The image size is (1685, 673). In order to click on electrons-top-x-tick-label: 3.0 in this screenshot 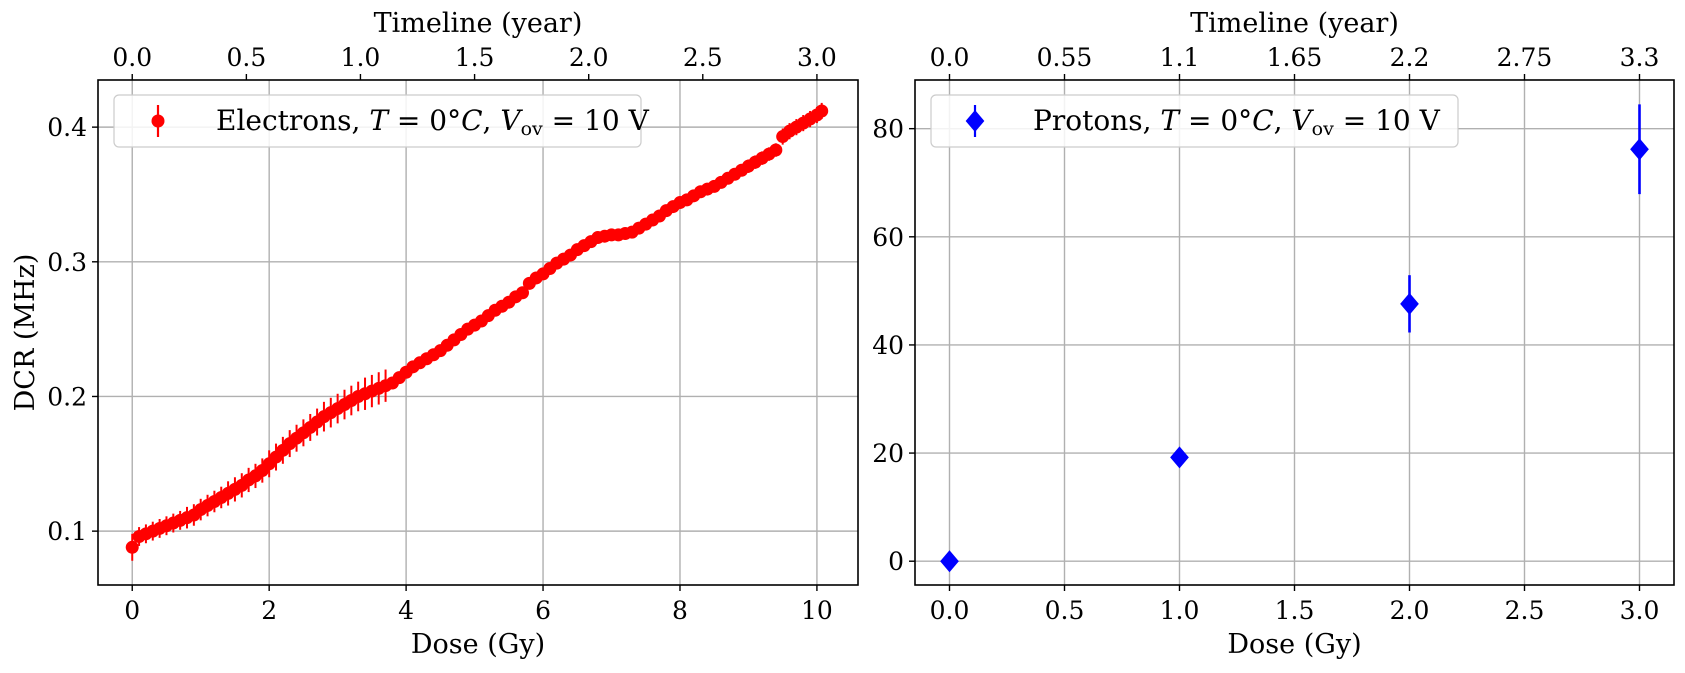, I will do `click(817, 57)`.